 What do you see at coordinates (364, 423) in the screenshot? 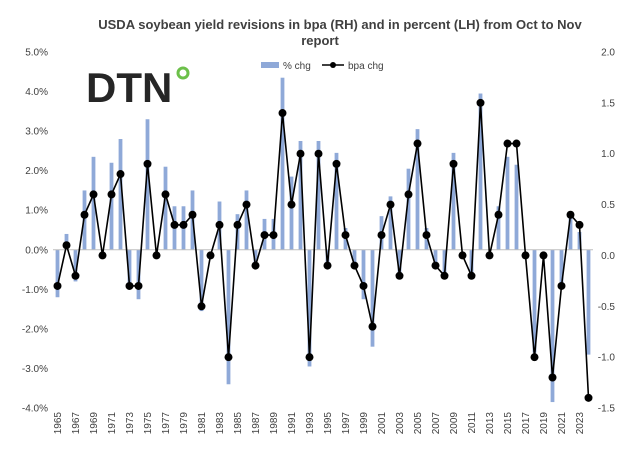
I see `x-tick-label: 1999` at bounding box center [364, 423].